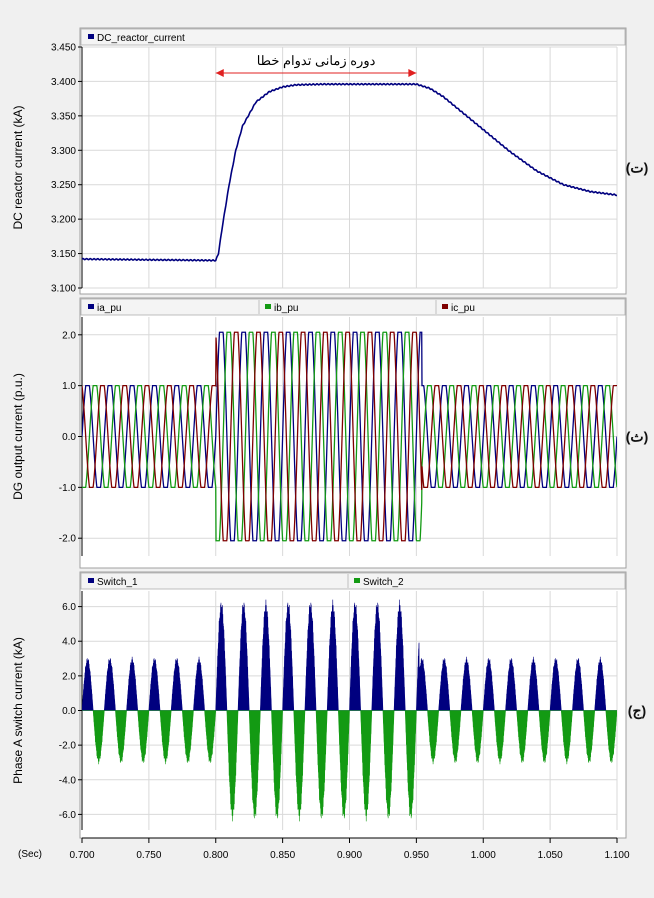 This screenshot has height=898, width=654. Describe the element at coordinates (349, 855) in the screenshot. I see `x-tick-label: 0.900` at that location.